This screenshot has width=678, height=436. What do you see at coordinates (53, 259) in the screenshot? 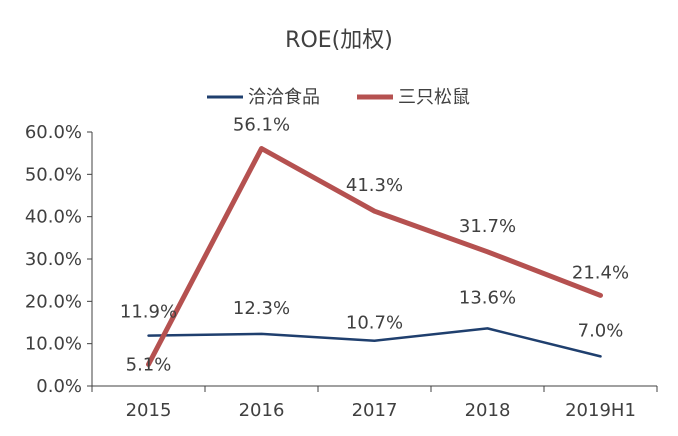
I see `y-tick-label: 30.0%` at bounding box center [53, 259].